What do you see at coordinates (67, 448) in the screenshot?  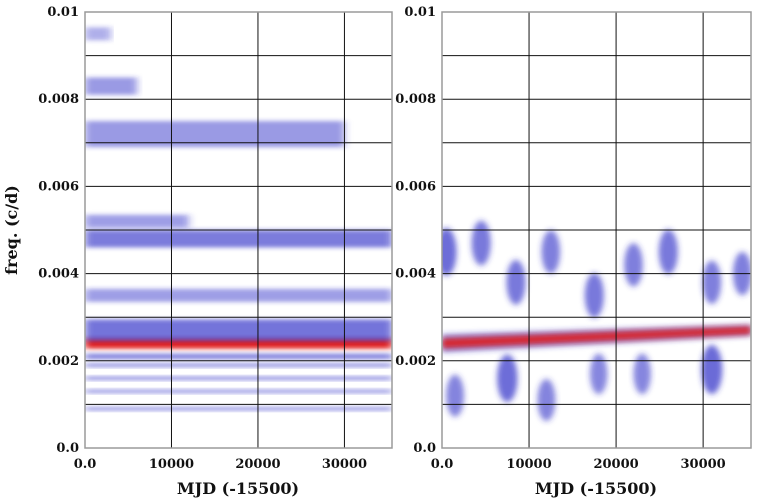 I see `left-y-tick-label: 0.0` at bounding box center [67, 448].